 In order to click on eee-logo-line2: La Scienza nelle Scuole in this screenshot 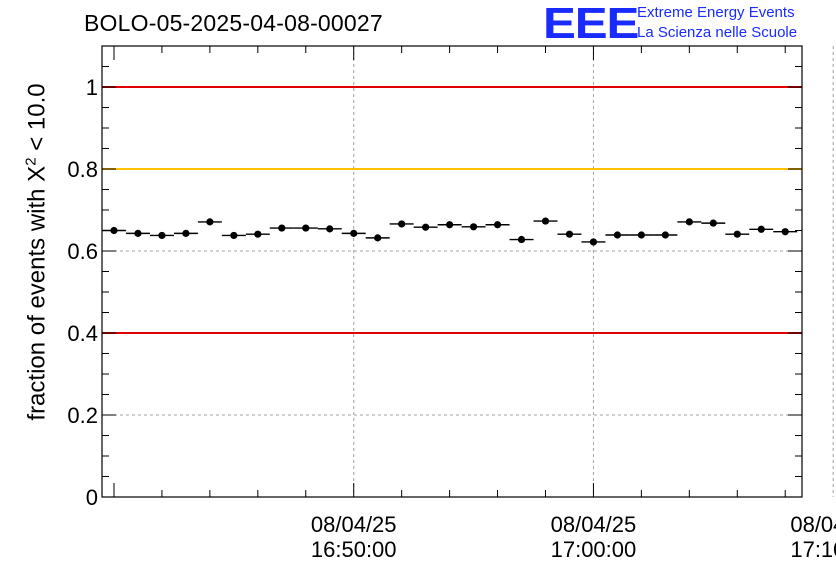, I will do `click(717, 32)`.